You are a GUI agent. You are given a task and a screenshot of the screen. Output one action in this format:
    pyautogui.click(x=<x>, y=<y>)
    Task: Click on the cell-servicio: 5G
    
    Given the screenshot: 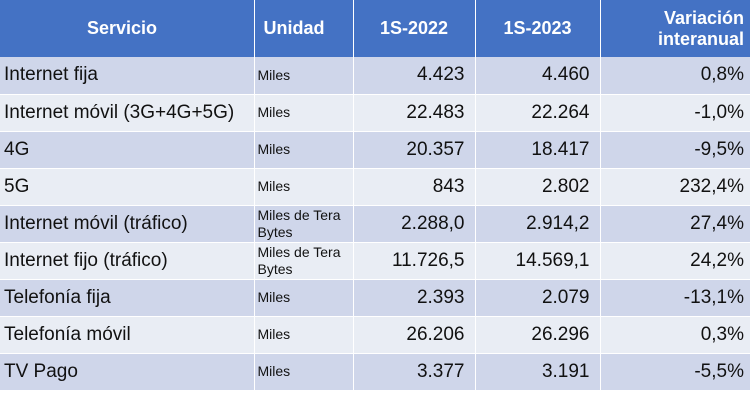 What is the action you would take?
    pyautogui.click(x=127, y=186)
    